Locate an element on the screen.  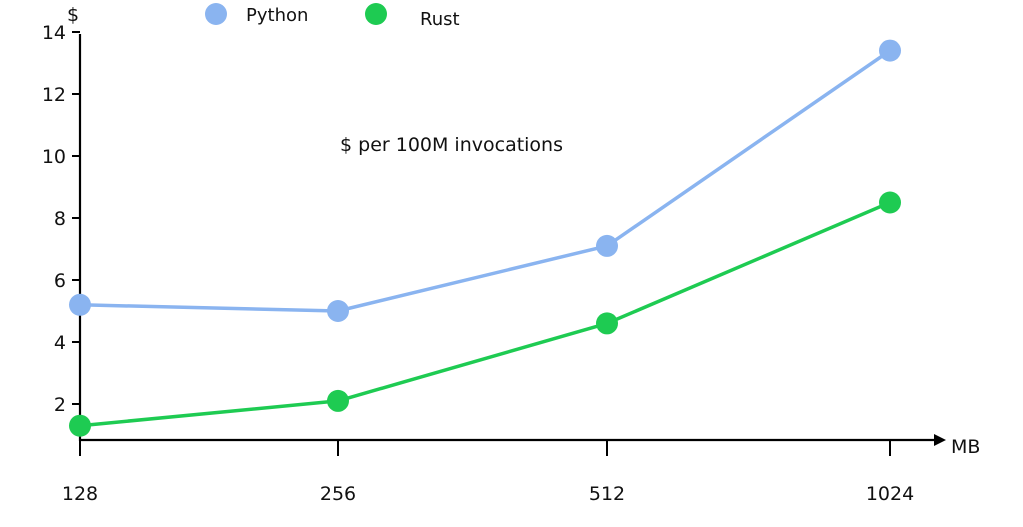
x-tick-label: 256 is located at coordinates (338, 494).